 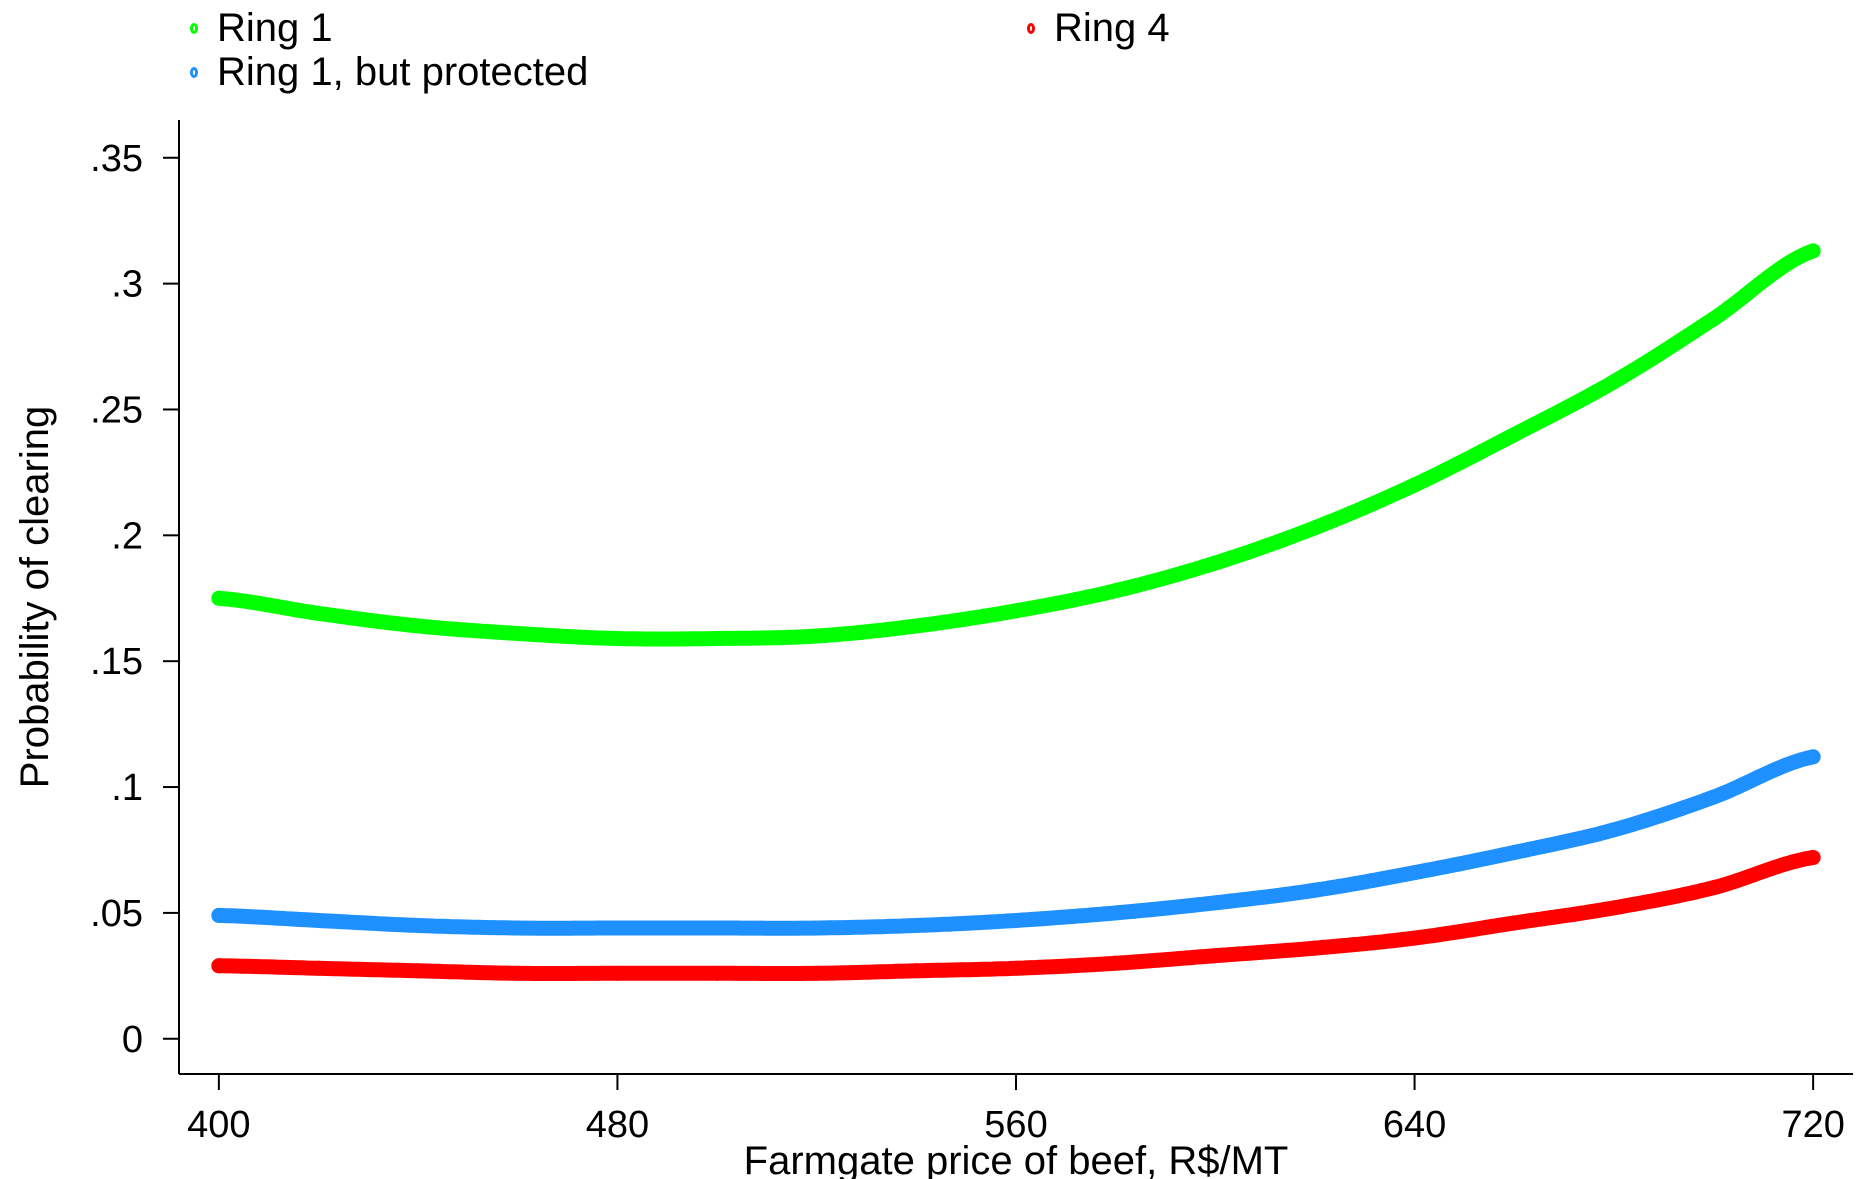 I want to click on y-tick-label: .05, so click(x=116, y=914).